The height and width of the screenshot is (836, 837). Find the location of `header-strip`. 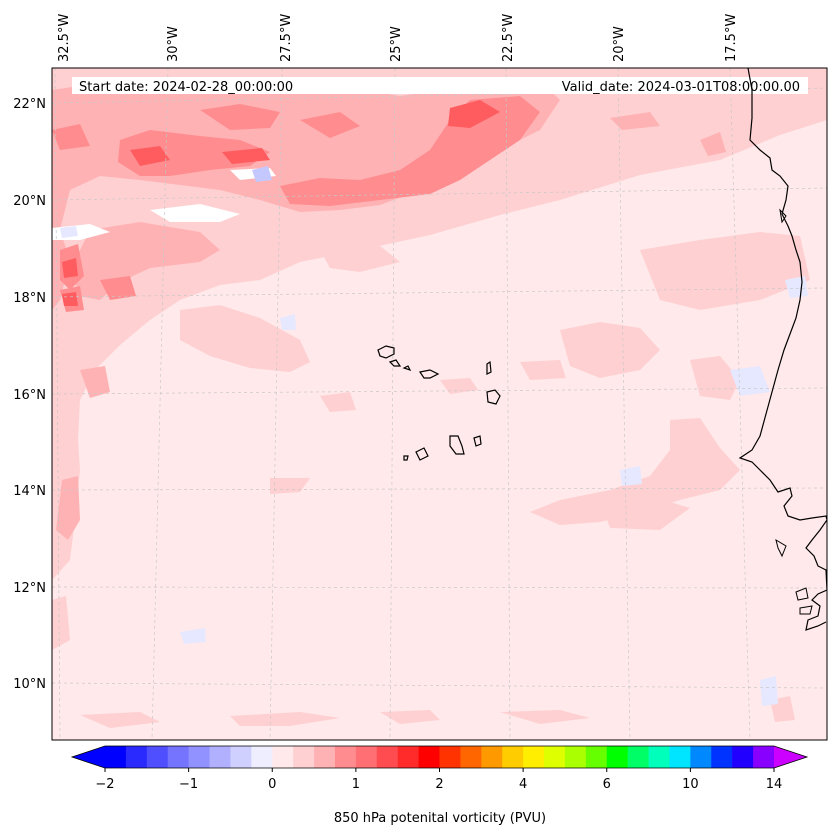

header-strip is located at coordinates (440, 85).